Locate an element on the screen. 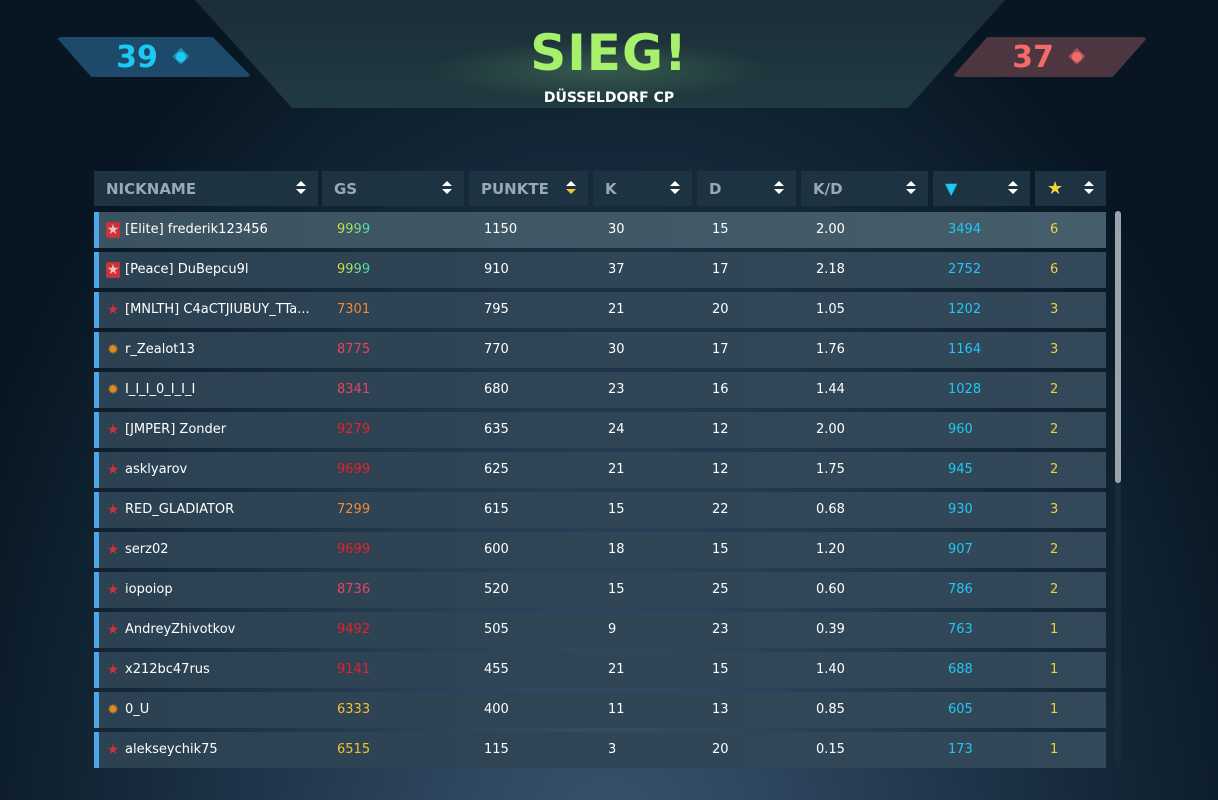  cell-nickname: RED_GLADIATOR is located at coordinates (180, 509).